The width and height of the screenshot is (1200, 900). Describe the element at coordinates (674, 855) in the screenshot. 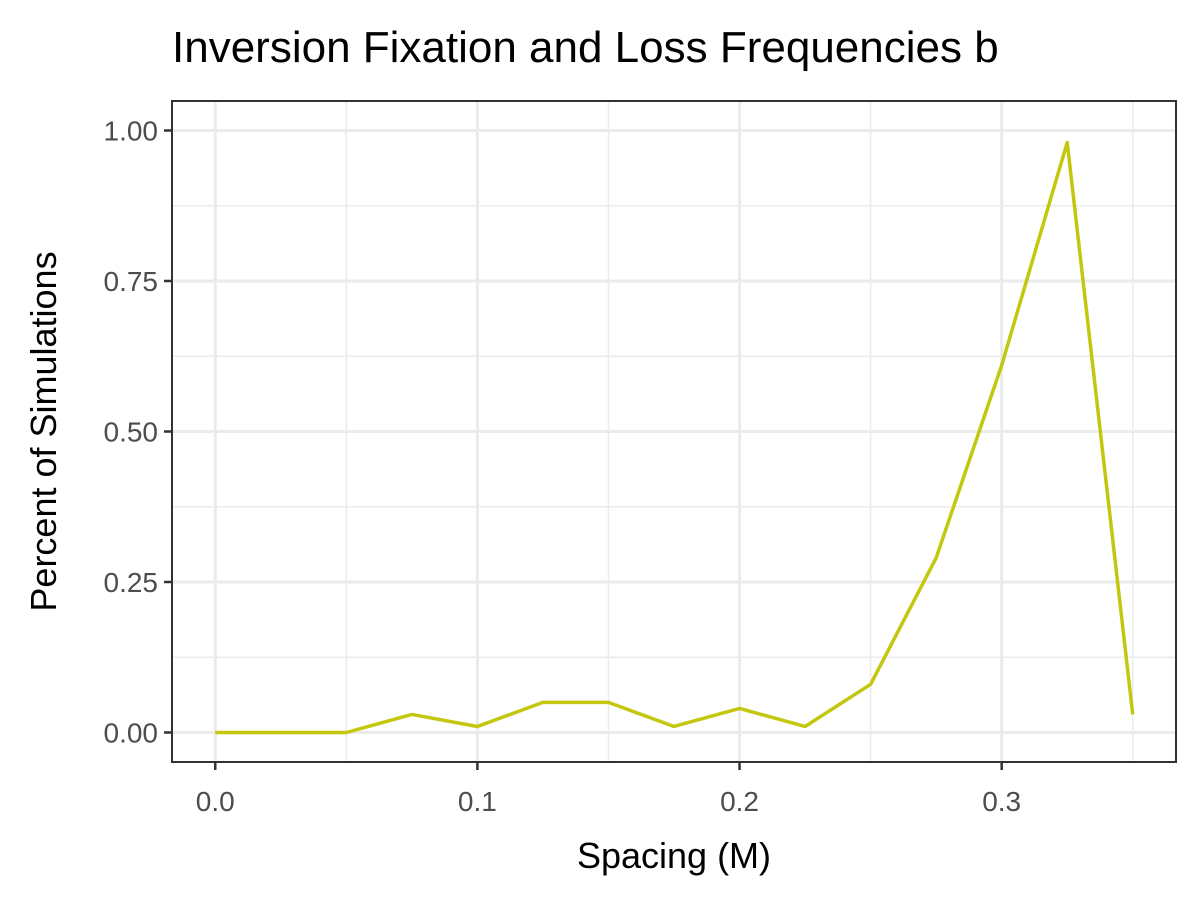

I see `x-axis-title: Spacing (M)` at that location.